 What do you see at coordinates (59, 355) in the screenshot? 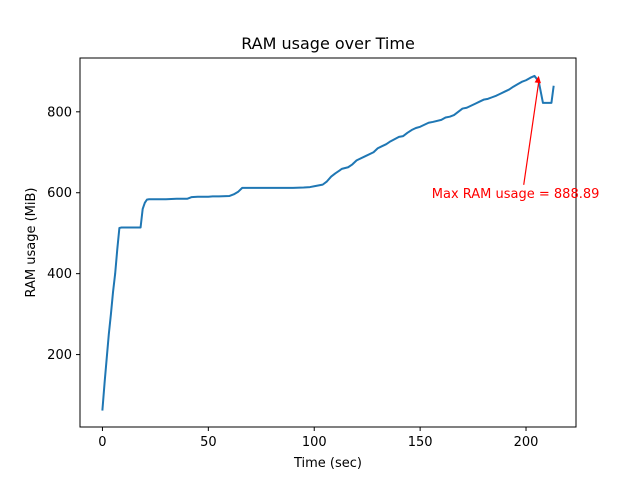
I see `y-tick-label: 200` at bounding box center [59, 355].